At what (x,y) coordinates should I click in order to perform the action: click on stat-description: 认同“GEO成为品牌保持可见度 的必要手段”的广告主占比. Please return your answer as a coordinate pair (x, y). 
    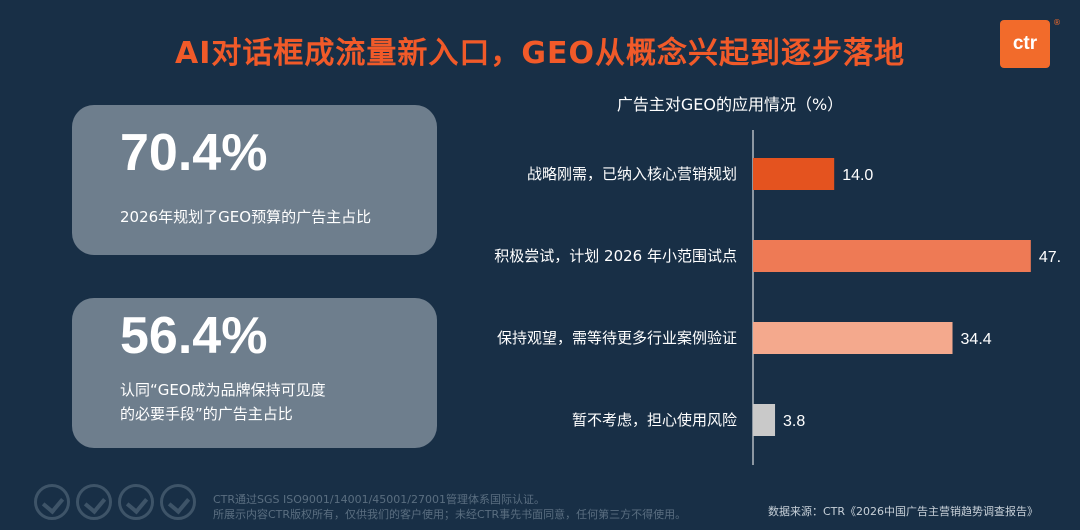
    Looking at the image, I should click on (223, 402).